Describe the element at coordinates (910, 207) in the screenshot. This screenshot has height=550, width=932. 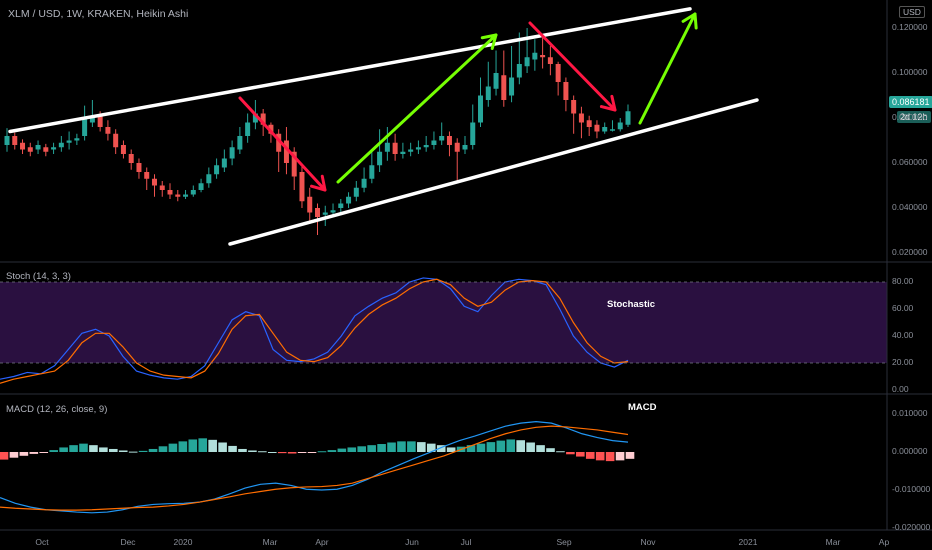
I see `price-ytick: 0.040000` at that location.